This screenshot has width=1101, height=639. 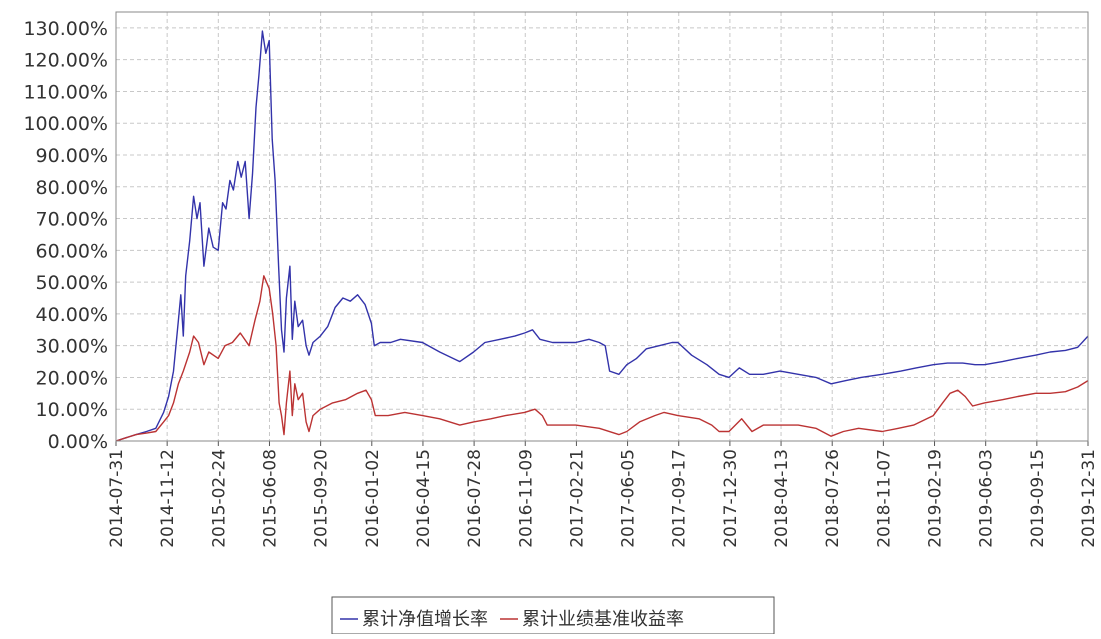 What do you see at coordinates (168, 498) in the screenshot?
I see `x-tick-label: 2014-11-12` at bounding box center [168, 498].